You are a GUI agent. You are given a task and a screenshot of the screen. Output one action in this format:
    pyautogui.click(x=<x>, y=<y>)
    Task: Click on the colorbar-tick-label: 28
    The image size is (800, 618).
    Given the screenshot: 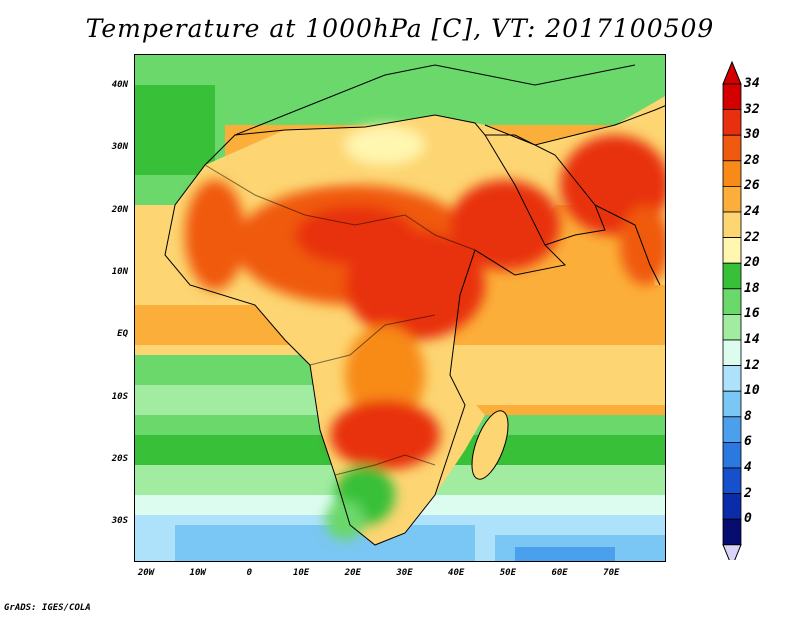 What is the action you would take?
    pyautogui.click(x=752, y=160)
    